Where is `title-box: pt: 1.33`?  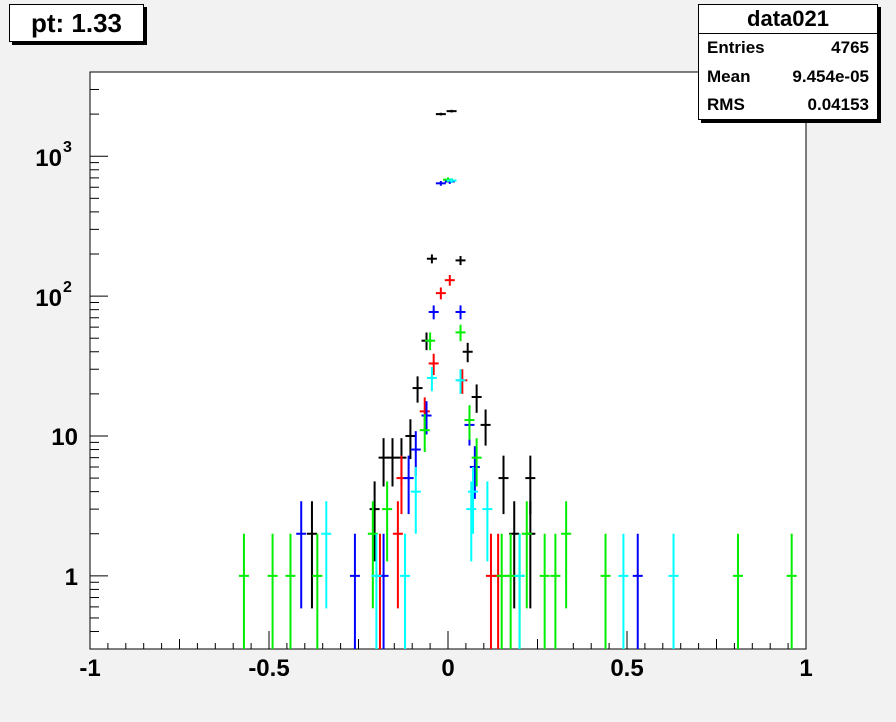 title-box: pt: 1.33 is located at coordinates (76, 23).